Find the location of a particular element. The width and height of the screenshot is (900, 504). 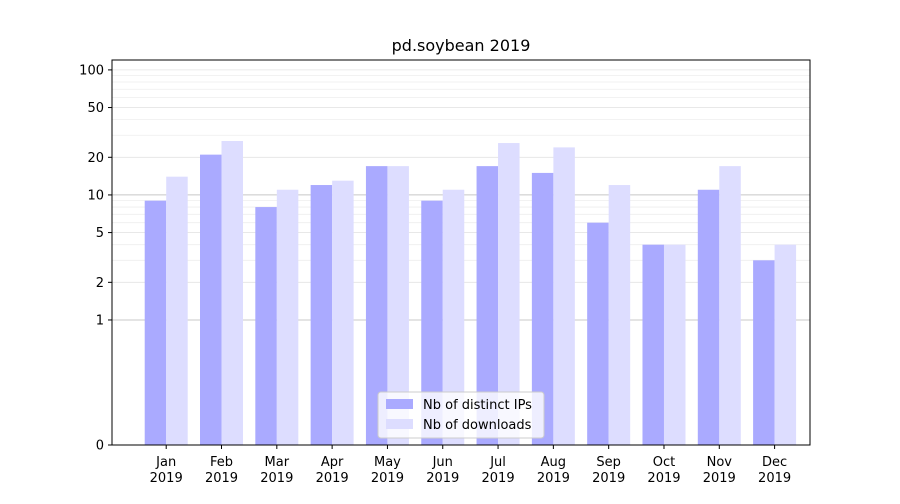

y-tick-label: 50 is located at coordinates (95, 108).